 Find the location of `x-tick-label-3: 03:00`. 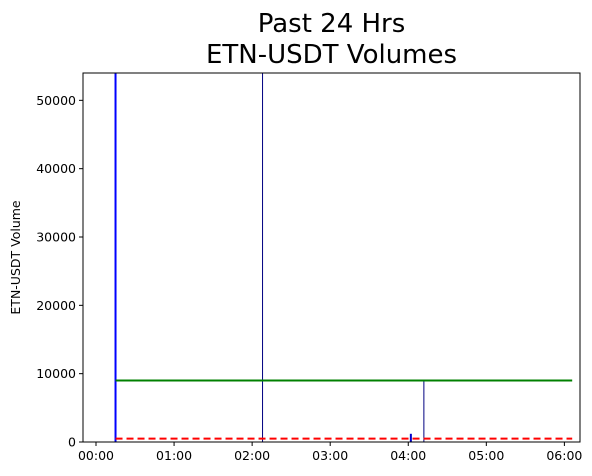

x-tick-label-3: 03:00 is located at coordinates (330, 455).